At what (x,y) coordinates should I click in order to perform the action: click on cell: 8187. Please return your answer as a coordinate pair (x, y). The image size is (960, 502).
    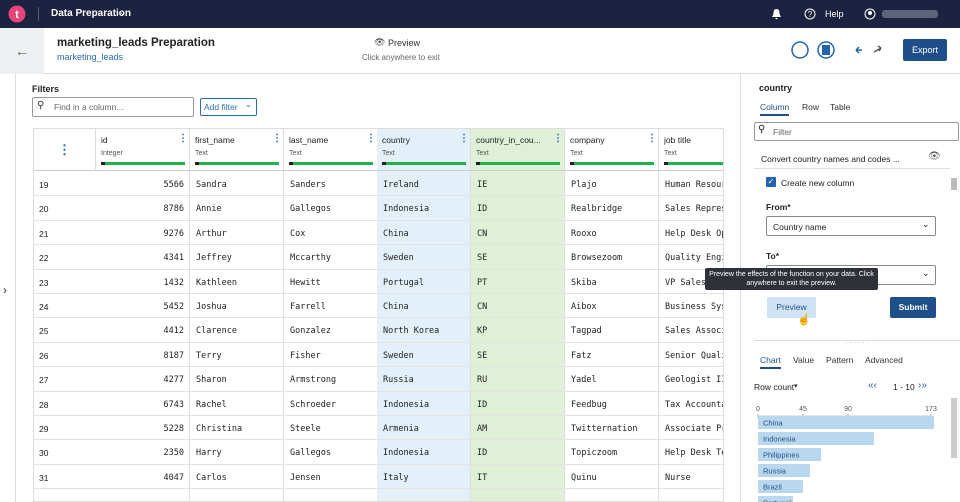
    Looking at the image, I should click on (173, 355).